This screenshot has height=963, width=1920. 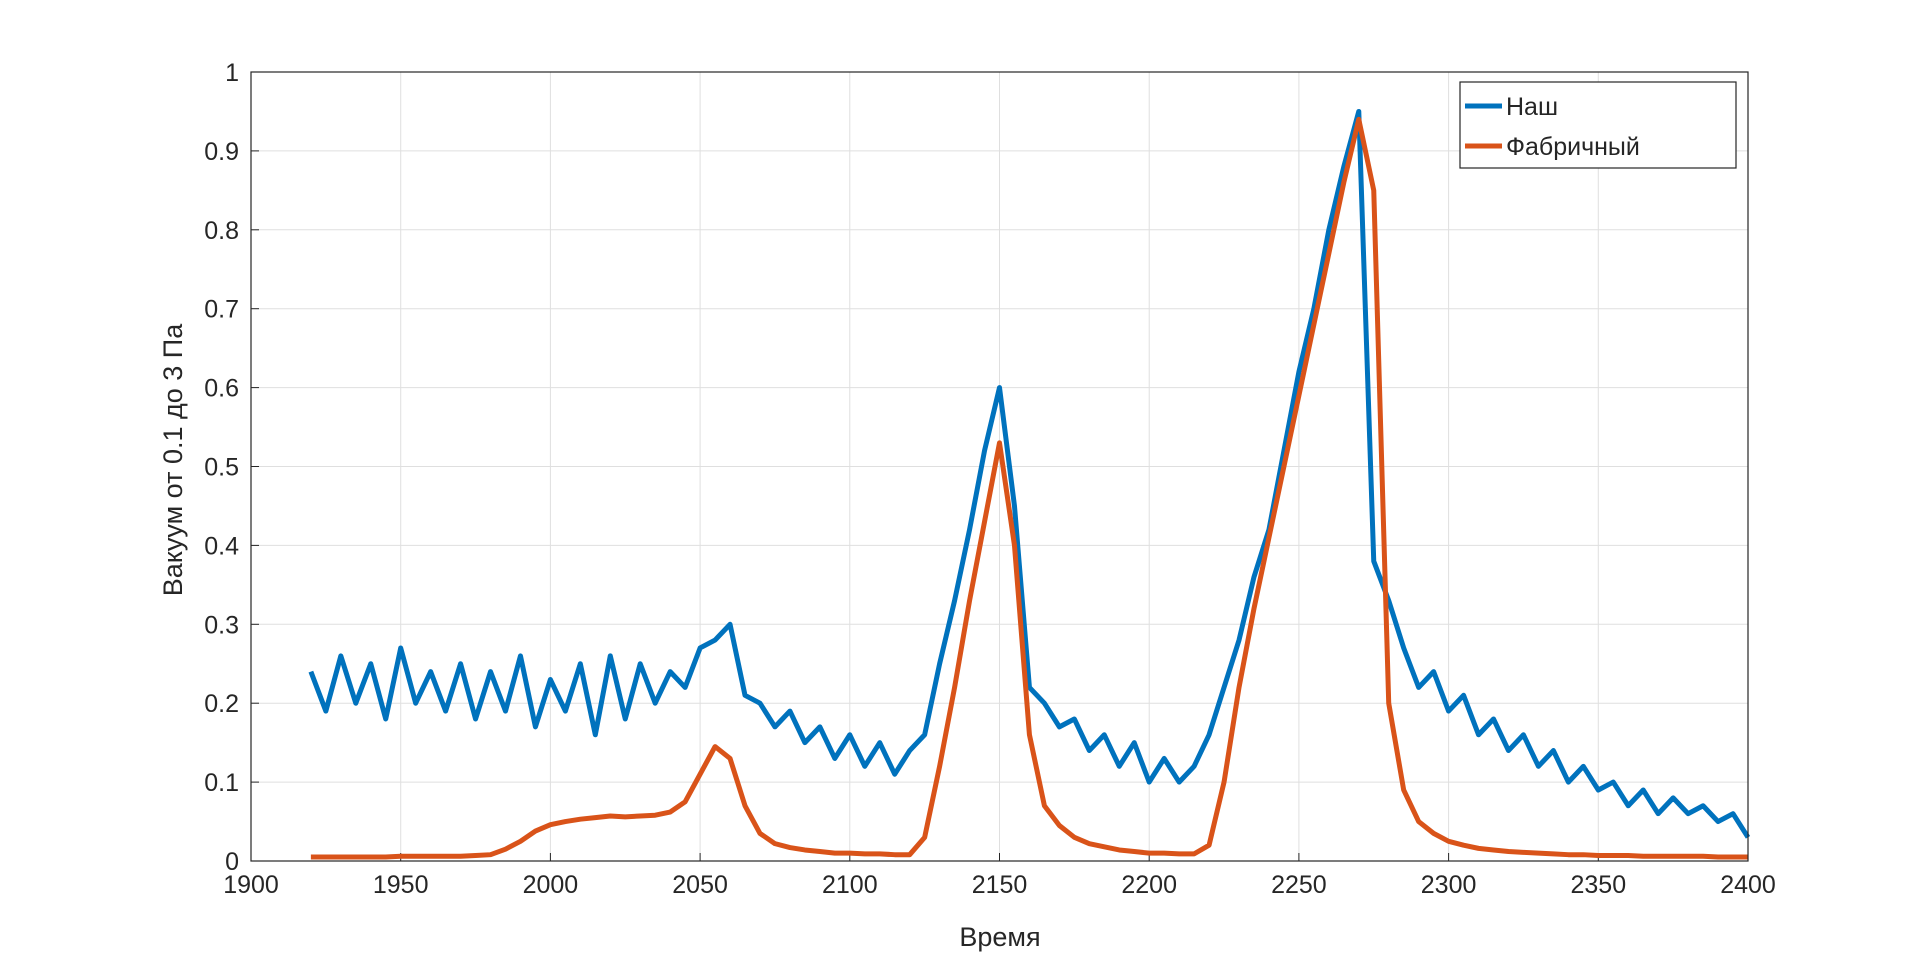 What do you see at coordinates (221, 783) in the screenshot?
I see `y-tick-label: 0.1` at bounding box center [221, 783].